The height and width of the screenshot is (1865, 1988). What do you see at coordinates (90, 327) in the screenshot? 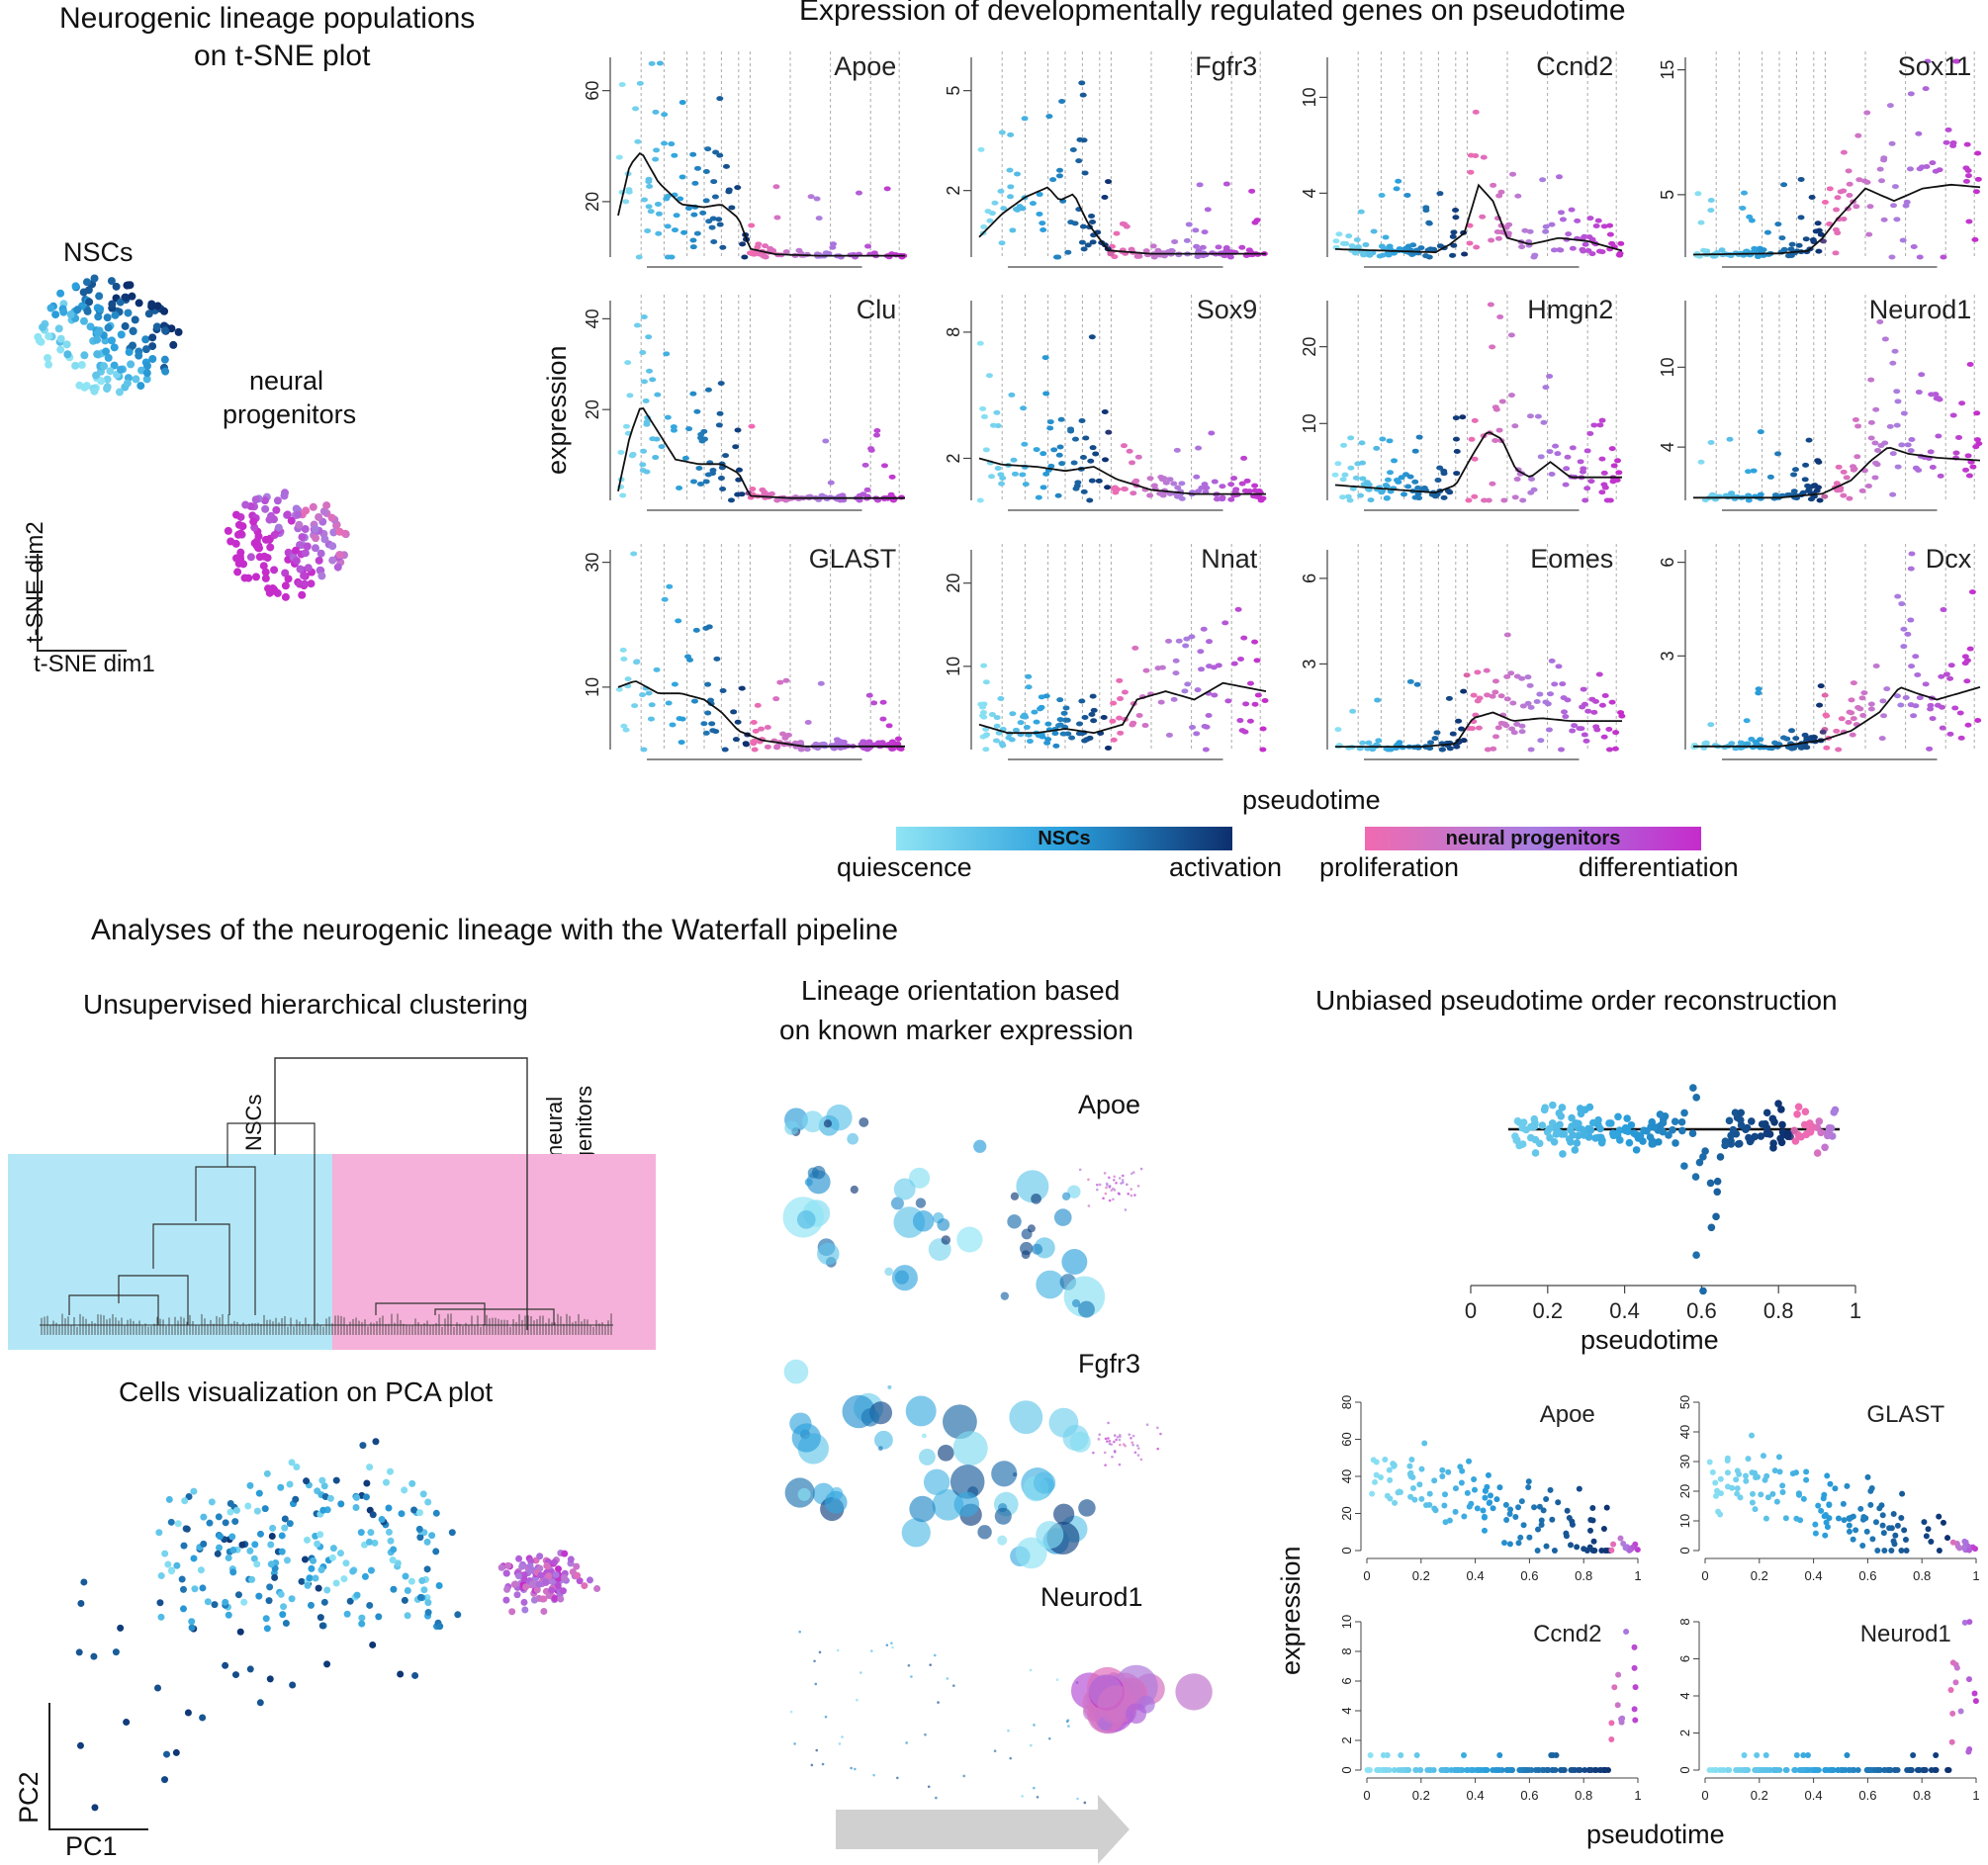
I see `tsne-nsc-point` at bounding box center [90, 327].